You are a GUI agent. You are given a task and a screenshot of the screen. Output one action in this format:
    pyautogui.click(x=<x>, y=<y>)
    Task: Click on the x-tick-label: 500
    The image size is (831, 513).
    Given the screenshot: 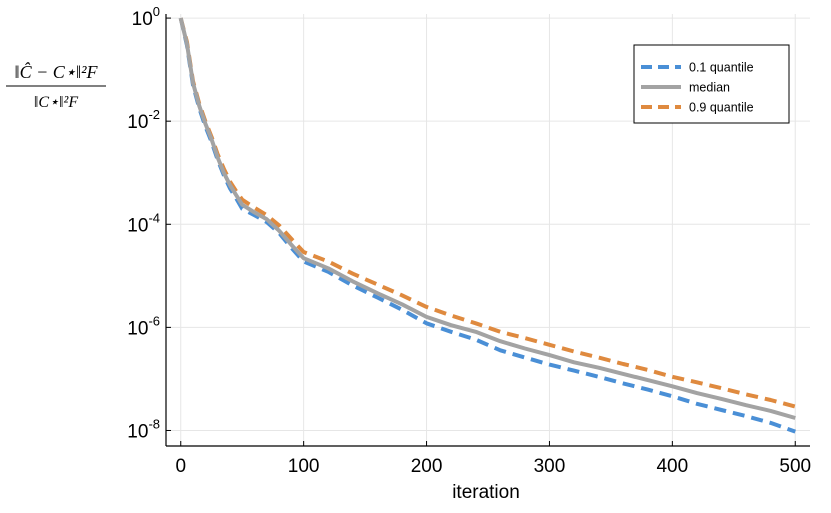 What is the action you would take?
    pyautogui.click(x=795, y=466)
    